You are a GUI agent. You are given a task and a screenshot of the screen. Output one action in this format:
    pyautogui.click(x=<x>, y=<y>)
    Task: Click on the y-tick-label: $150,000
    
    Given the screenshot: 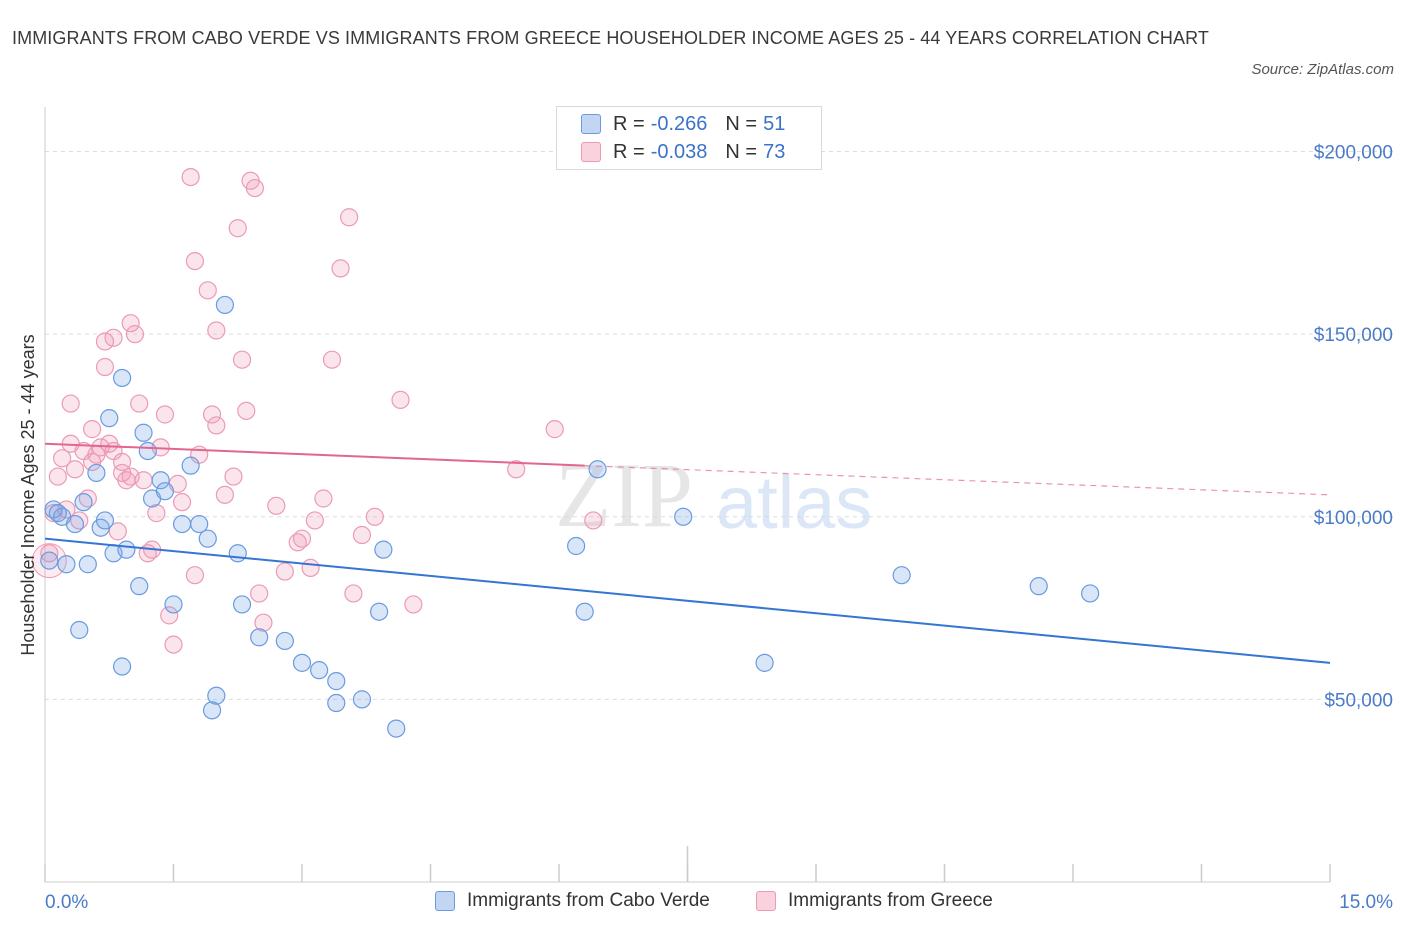 What is the action you would take?
    pyautogui.click(x=1353, y=335)
    